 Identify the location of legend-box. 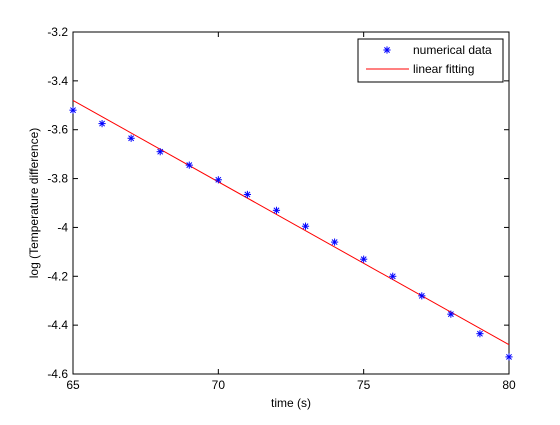
(430, 60).